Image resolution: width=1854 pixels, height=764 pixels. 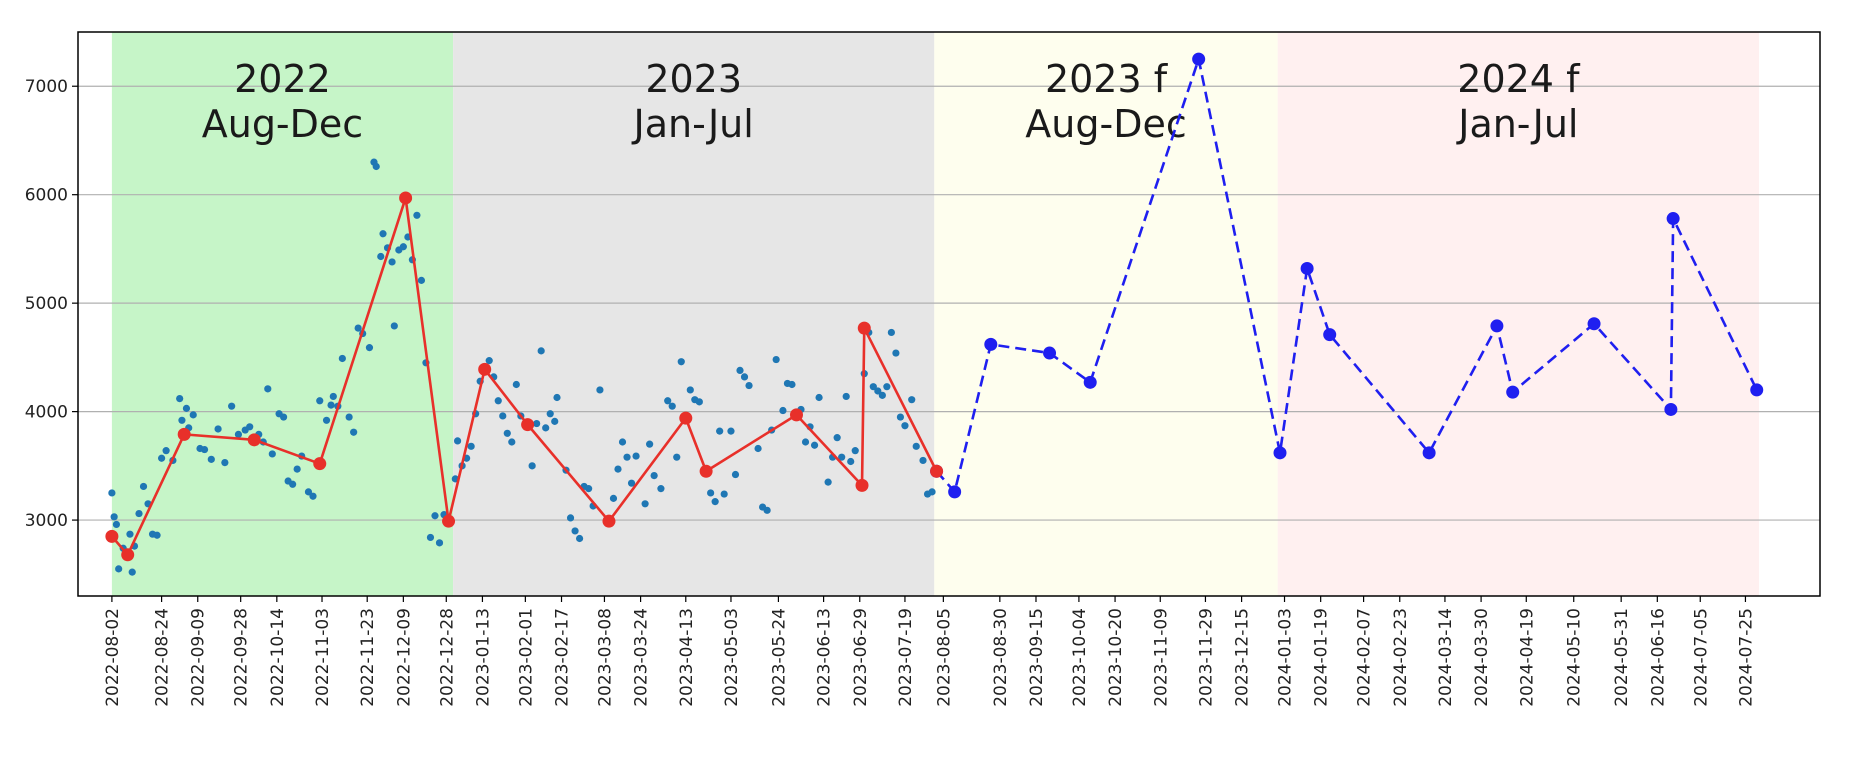 What do you see at coordinates (163, 657) in the screenshot?
I see `x-tick-label: 2022-08-24` at bounding box center [163, 657].